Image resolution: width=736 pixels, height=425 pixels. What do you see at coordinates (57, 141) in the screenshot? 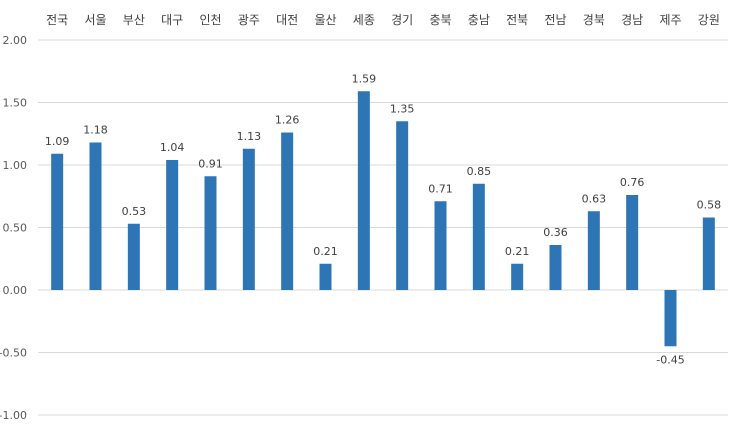
I see `data-label: 1.09` at bounding box center [57, 141].